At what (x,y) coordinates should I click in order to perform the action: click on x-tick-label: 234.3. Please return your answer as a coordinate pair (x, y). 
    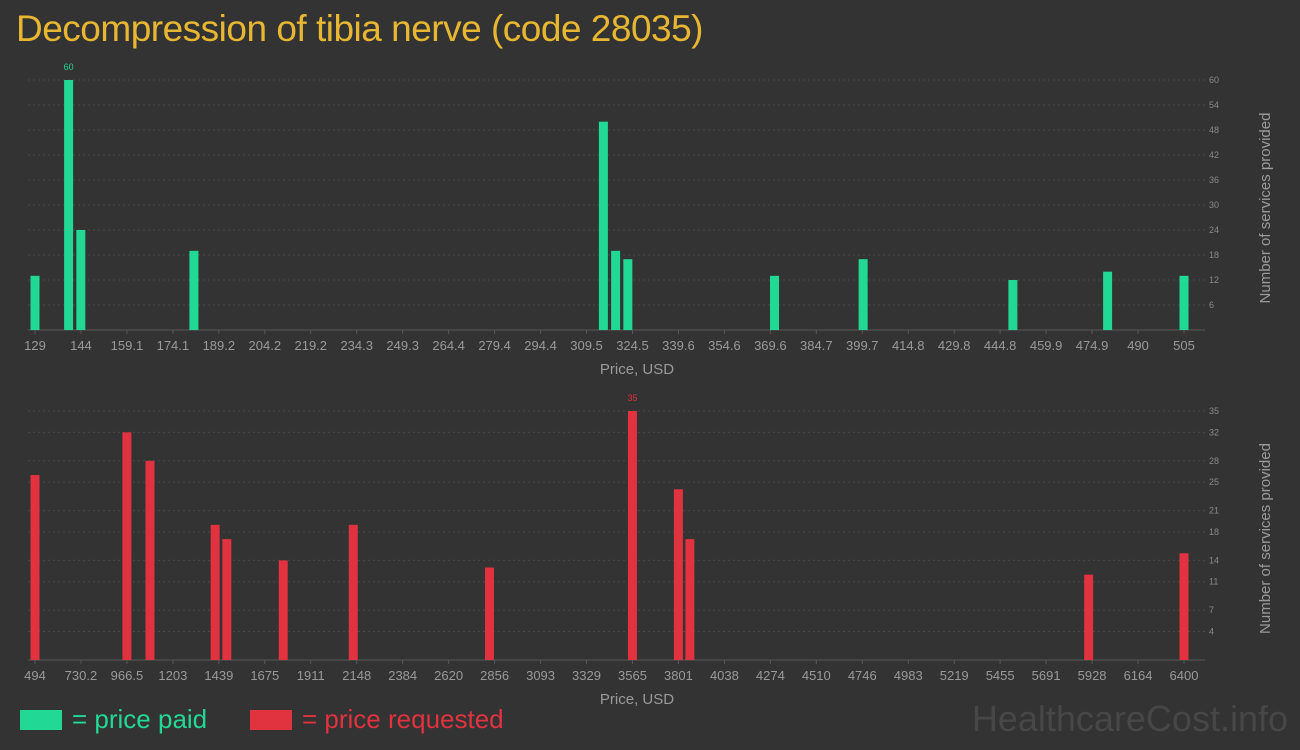
    Looking at the image, I should click on (356, 345).